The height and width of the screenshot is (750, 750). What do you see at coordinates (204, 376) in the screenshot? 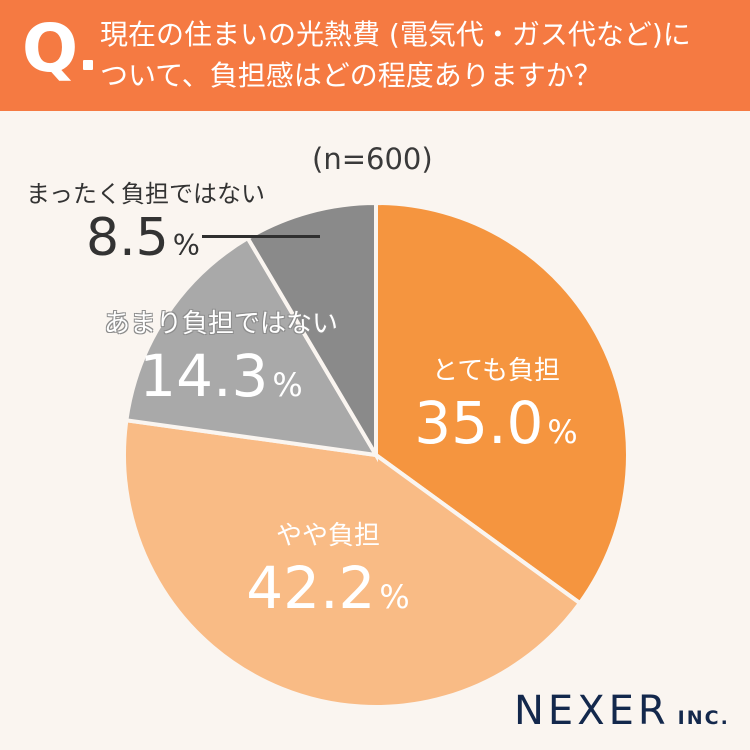
I see `value-number: 14.3` at bounding box center [204, 376].